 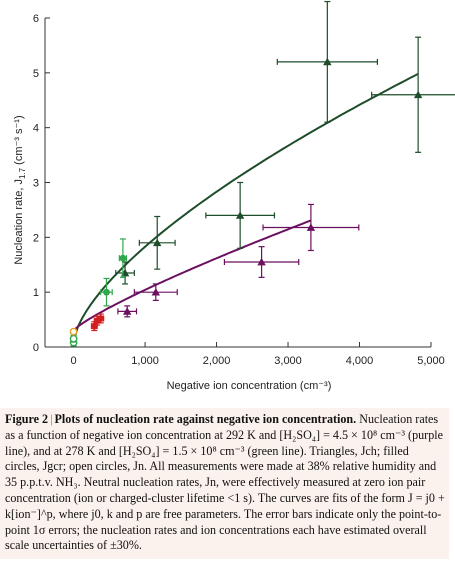 What do you see at coordinates (36, 74) in the screenshot?
I see `y-tick-label: 5` at bounding box center [36, 74].